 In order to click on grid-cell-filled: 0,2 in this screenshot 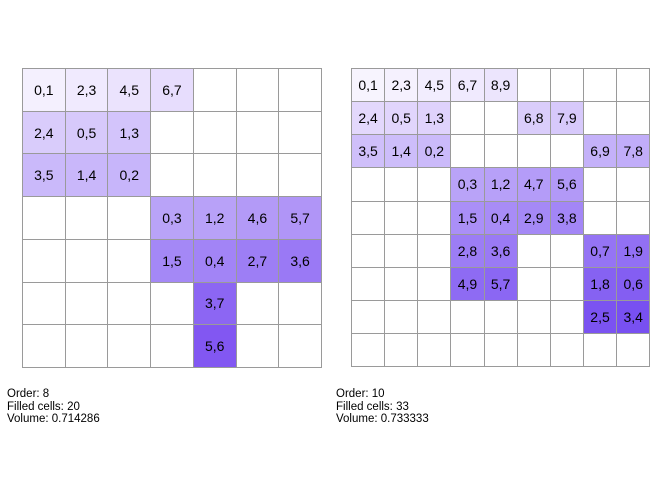, I will do `click(434, 151)`.